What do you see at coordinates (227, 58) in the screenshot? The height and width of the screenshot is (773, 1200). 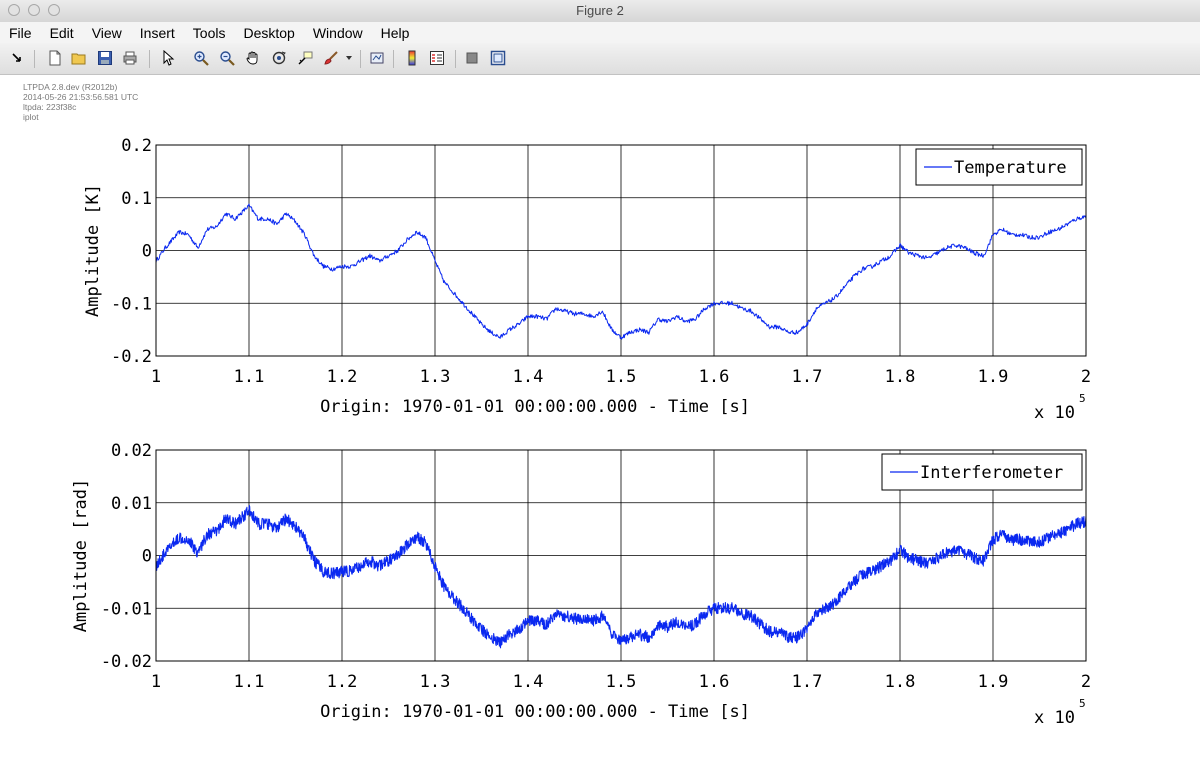 I see `zoom-out-icon` at bounding box center [227, 58].